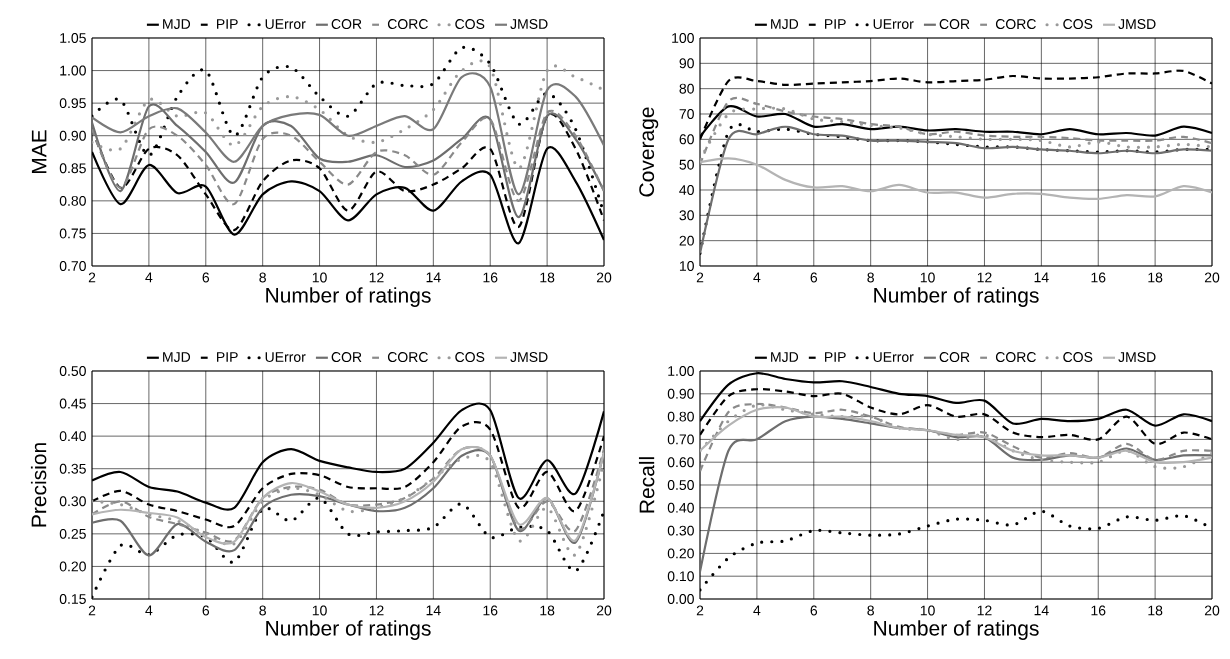 The width and height of the screenshot is (1230, 659). What do you see at coordinates (646, 485) in the screenshot?
I see `y-axis-title: Recall` at bounding box center [646, 485].